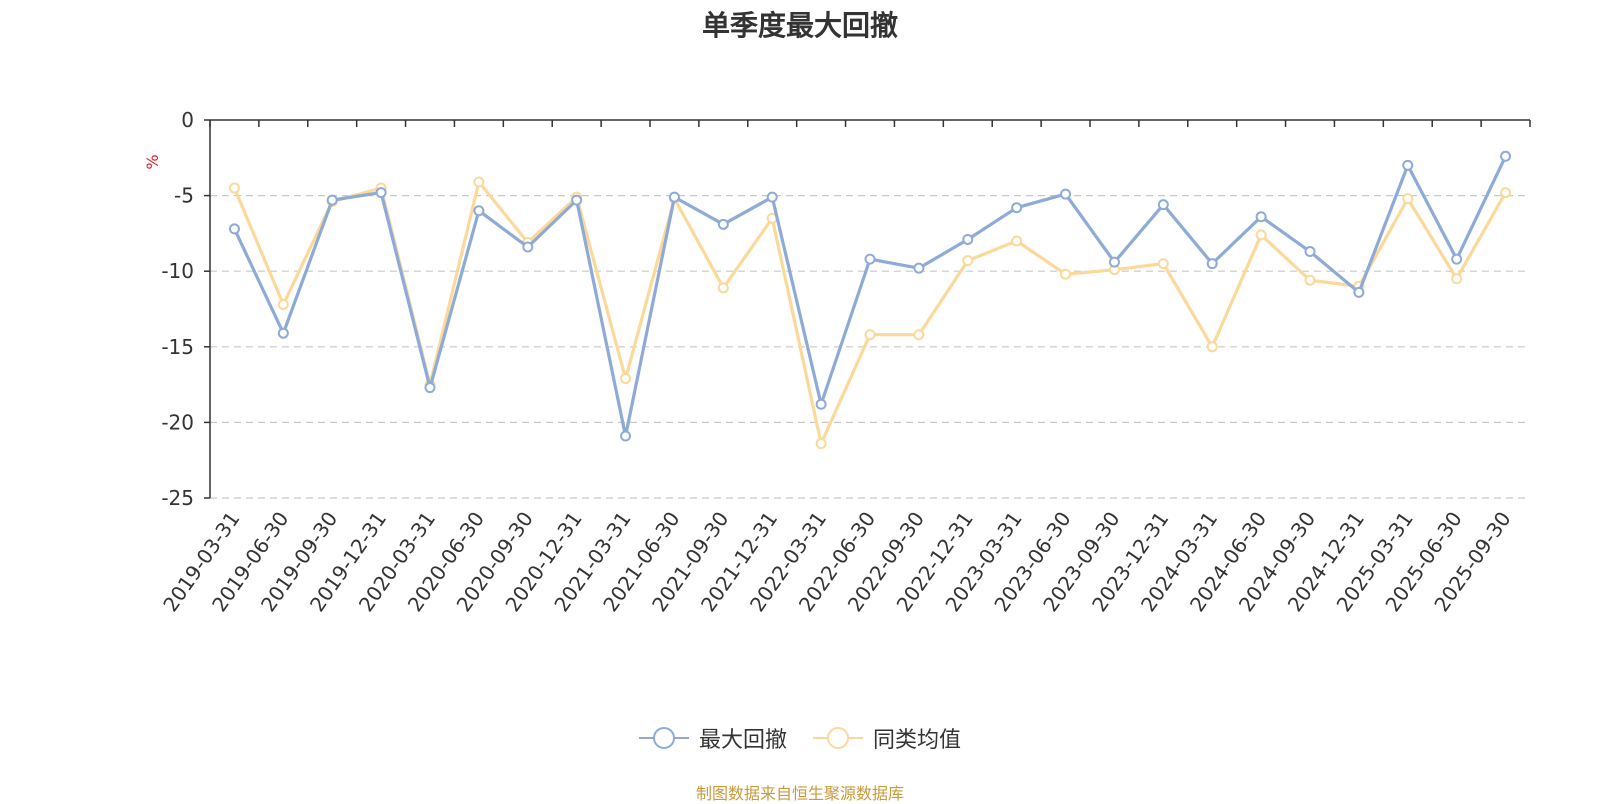 Image resolution: width=1600 pixels, height=804 pixels. I want to click on y-axis-unit-label: %, so click(152, 161).